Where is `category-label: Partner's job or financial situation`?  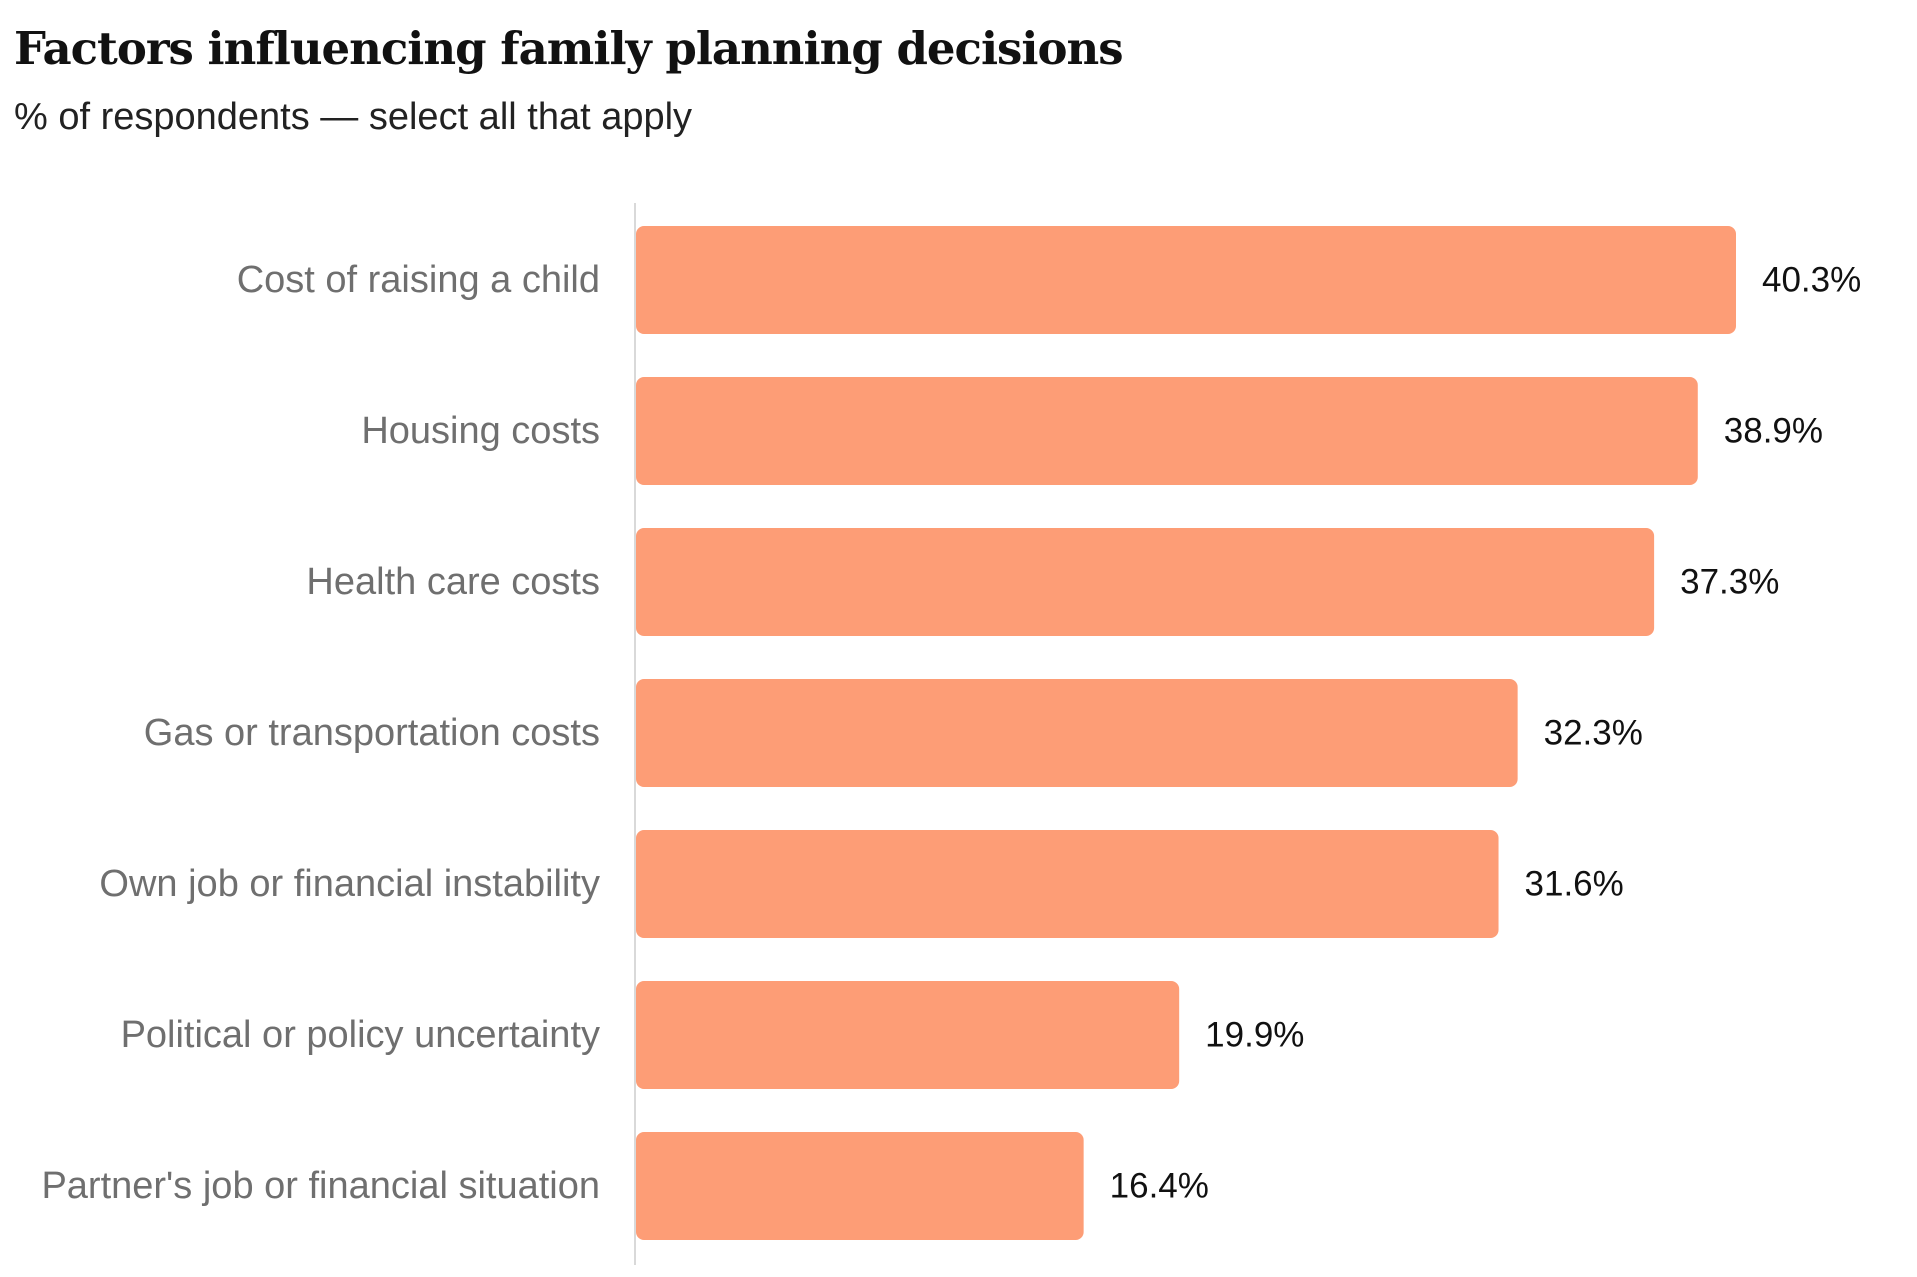 category-label: Partner's job or financial situation is located at coordinates (320, 1186).